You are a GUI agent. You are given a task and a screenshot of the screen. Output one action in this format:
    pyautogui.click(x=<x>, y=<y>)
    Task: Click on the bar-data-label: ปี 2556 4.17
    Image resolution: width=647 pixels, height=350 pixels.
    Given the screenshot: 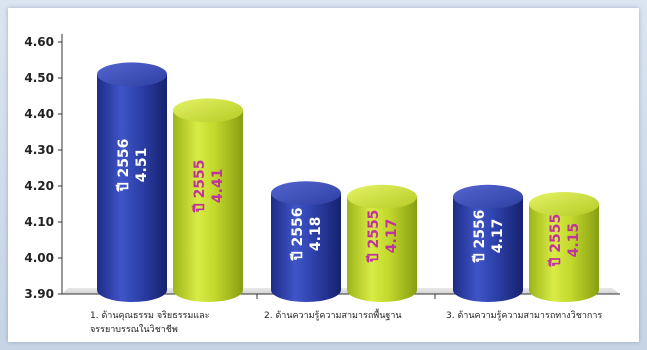 What is the action you would take?
    pyautogui.click(x=489, y=237)
    